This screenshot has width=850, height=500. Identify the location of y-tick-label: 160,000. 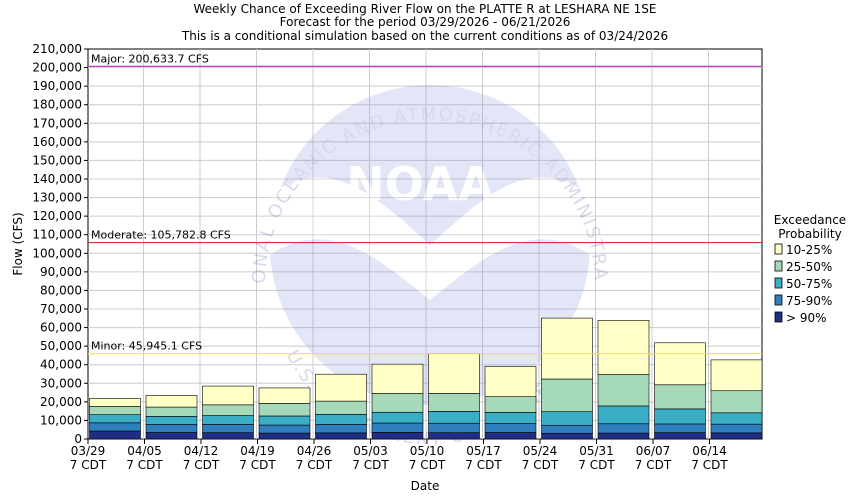
(57, 142).